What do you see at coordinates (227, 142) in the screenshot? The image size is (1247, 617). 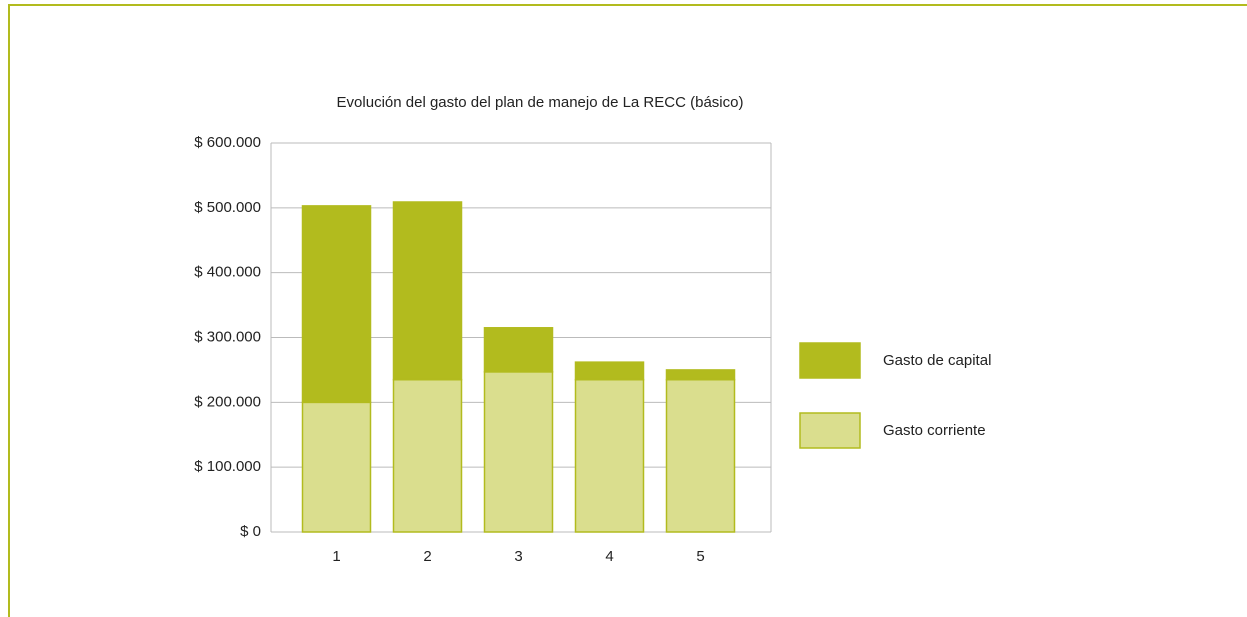 I see `y-tick-label: $ 600.000` at bounding box center [227, 142].